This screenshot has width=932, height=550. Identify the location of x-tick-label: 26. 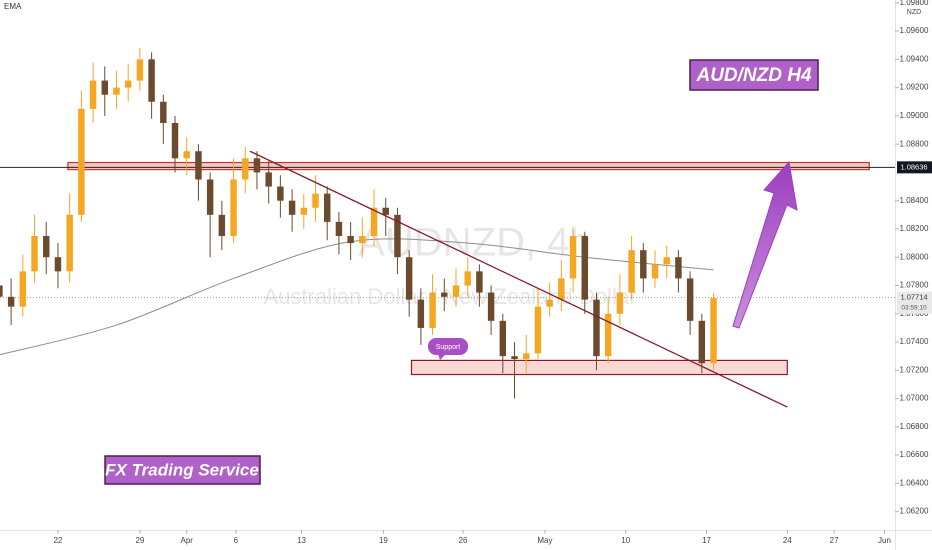
(463, 540).